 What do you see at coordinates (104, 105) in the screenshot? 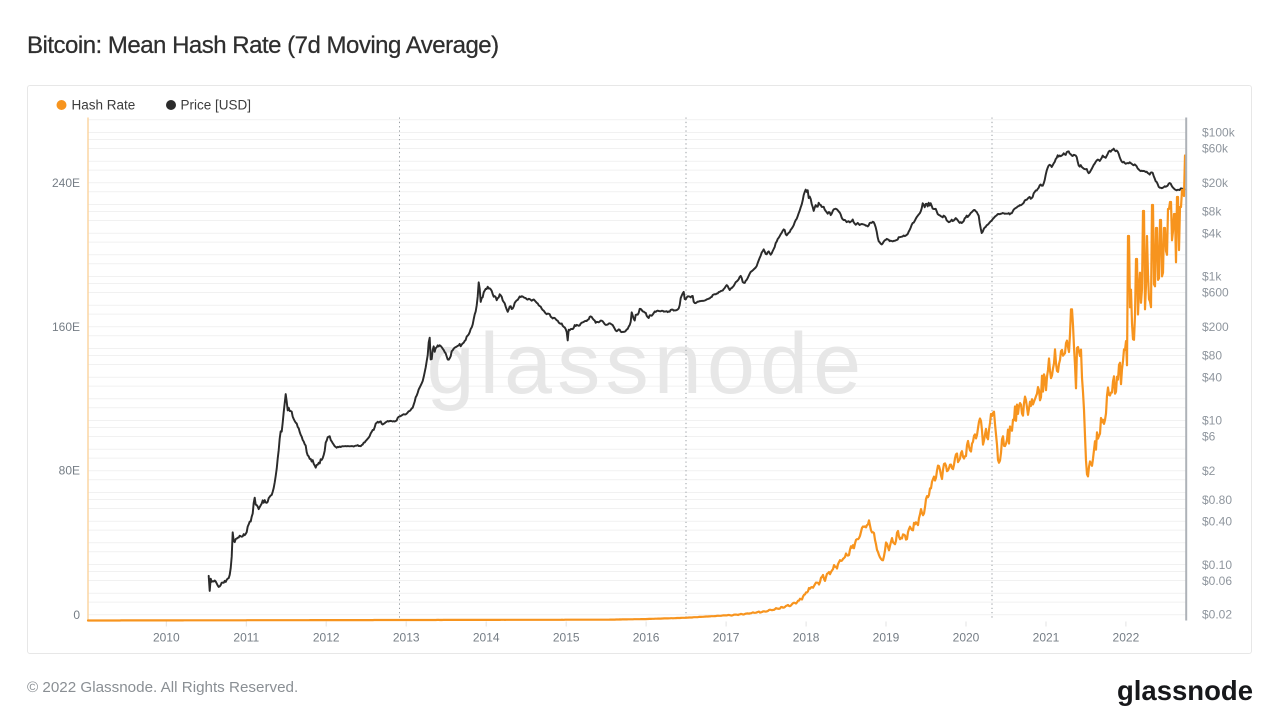
I see `svg-text: Hash Rate` at bounding box center [104, 105].